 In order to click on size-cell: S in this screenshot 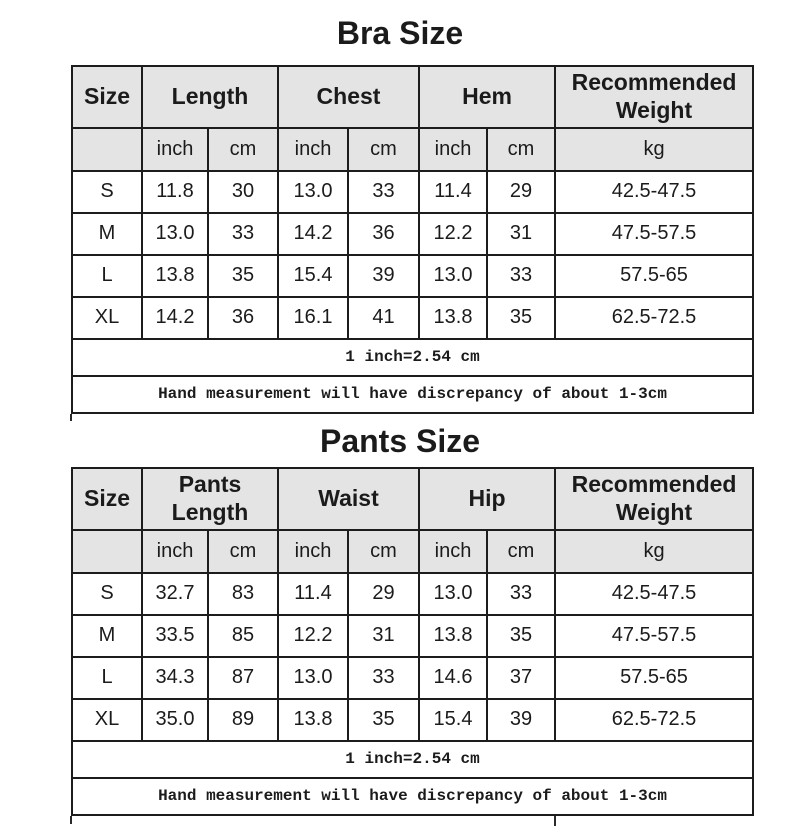, I will do `click(107, 191)`.